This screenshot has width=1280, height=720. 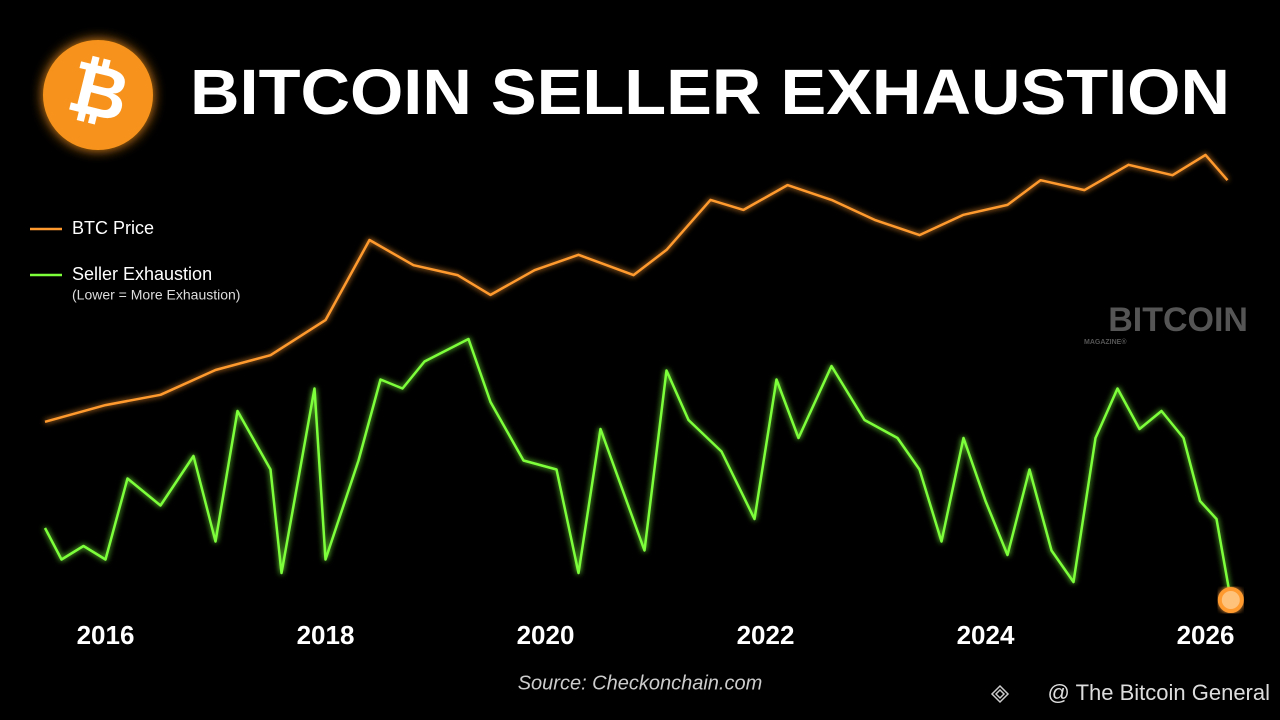 I want to click on x-tick-label: 2026, so click(x=1206, y=635).